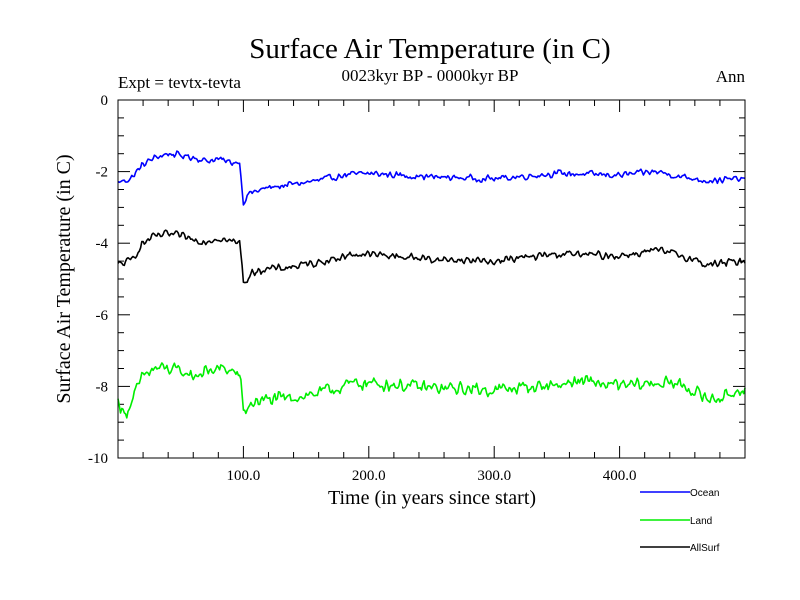  Describe the element at coordinates (179, 82) in the screenshot. I see `experiment-label: Expt = tevtx-tevta` at that location.